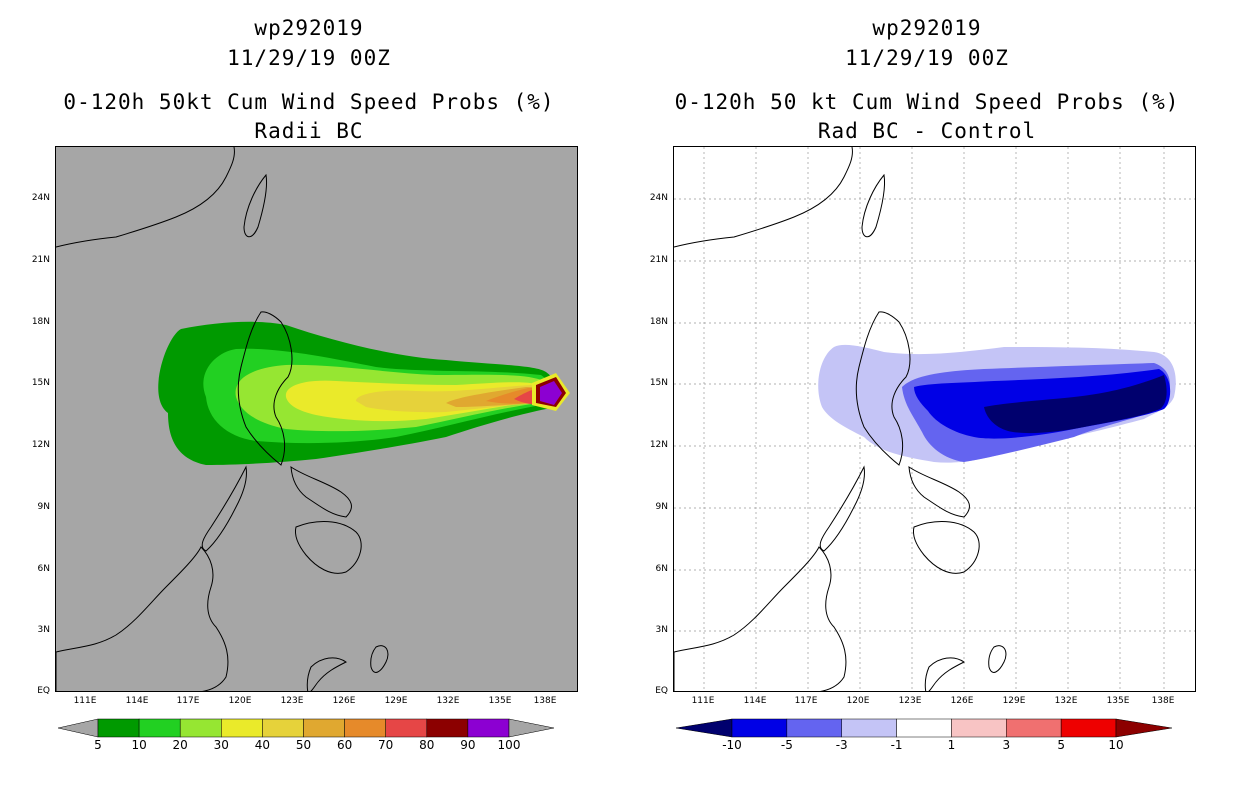  What do you see at coordinates (221, 745) in the screenshot?
I see `colorbar-label: 30` at bounding box center [221, 745].